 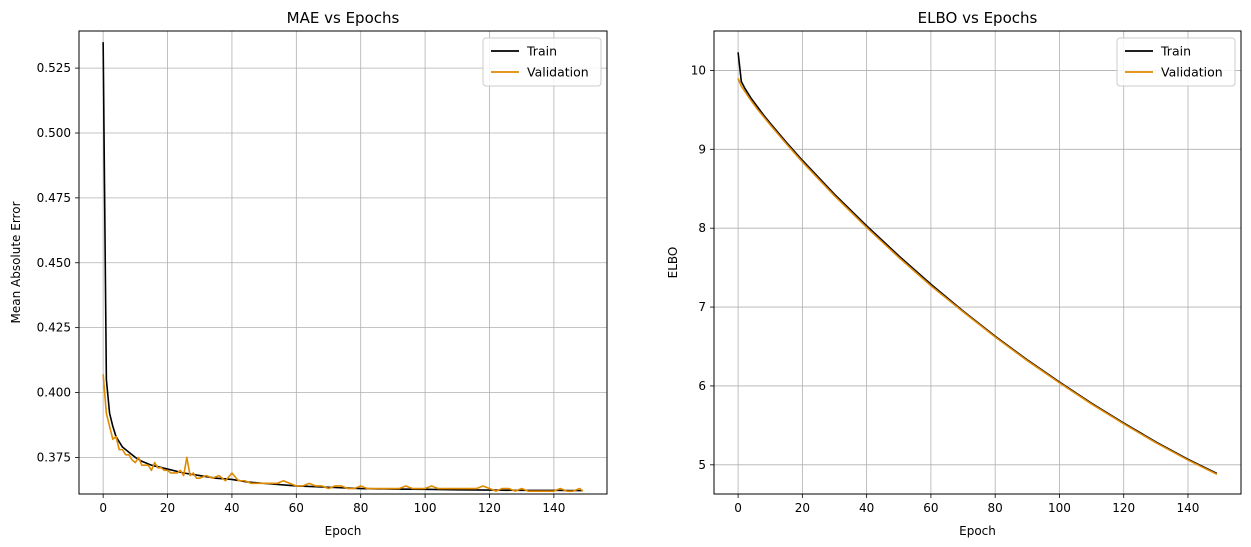 What do you see at coordinates (54, 393) in the screenshot?
I see `y-tick-label: 0.400` at bounding box center [54, 393].